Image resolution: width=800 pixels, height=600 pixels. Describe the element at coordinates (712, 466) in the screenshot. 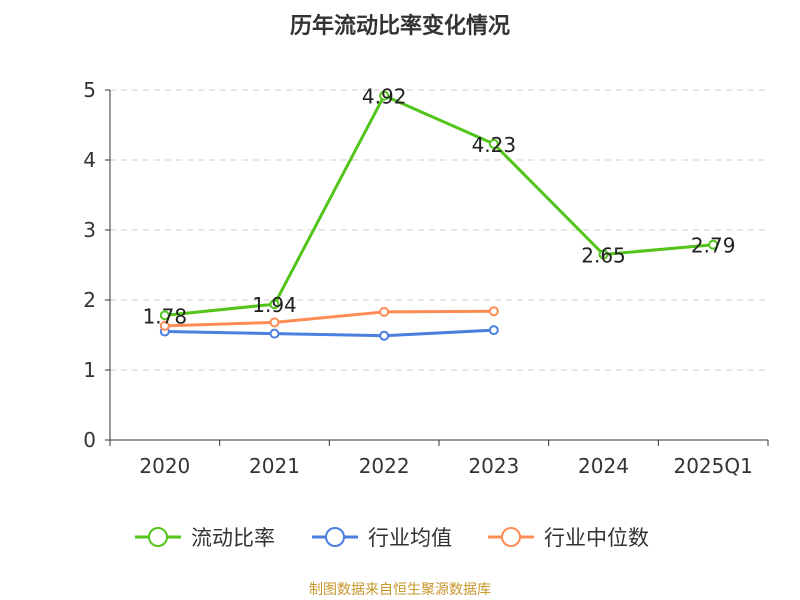

I see `x-tick-label: 2025Q1` at that location.